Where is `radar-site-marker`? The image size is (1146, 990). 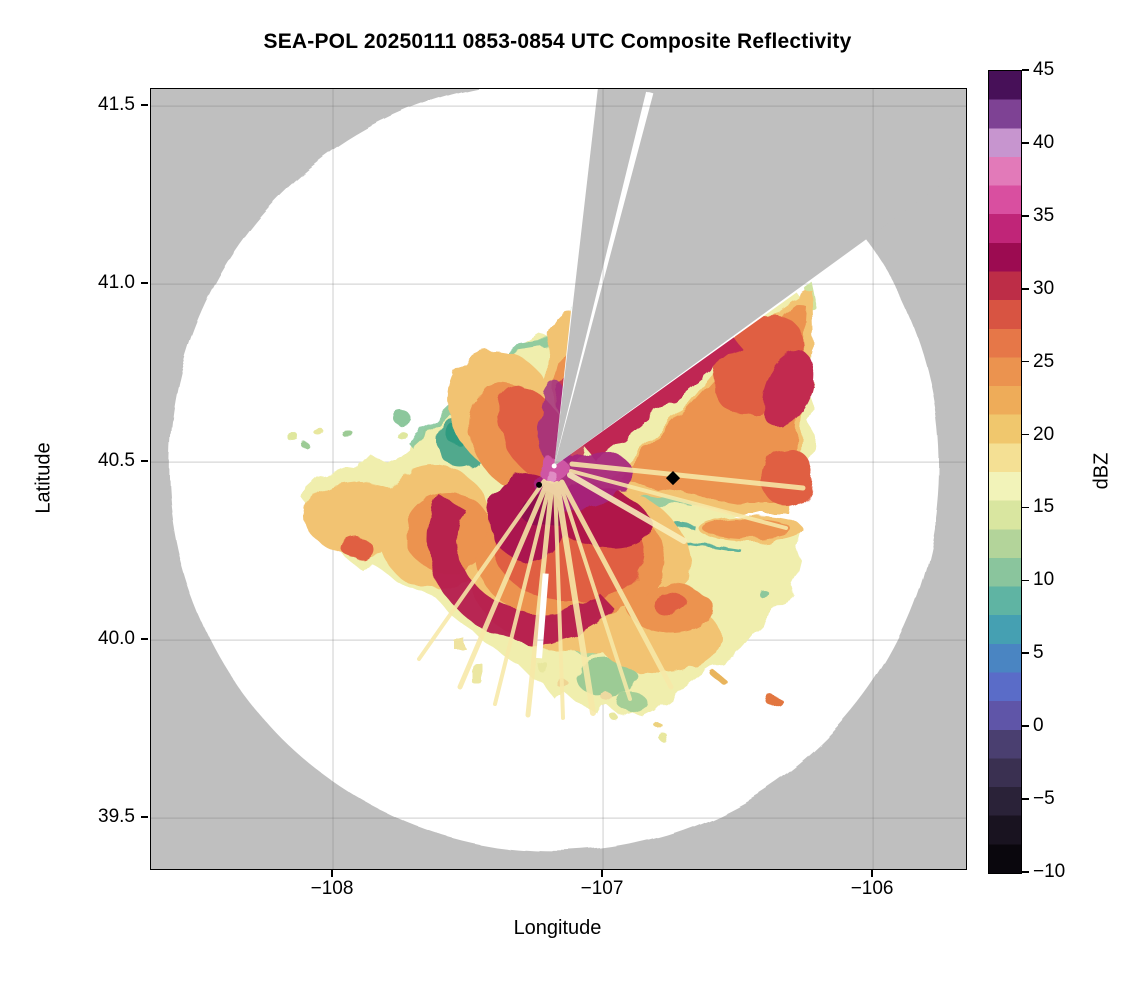
radar-site-marker is located at coordinates (554, 466).